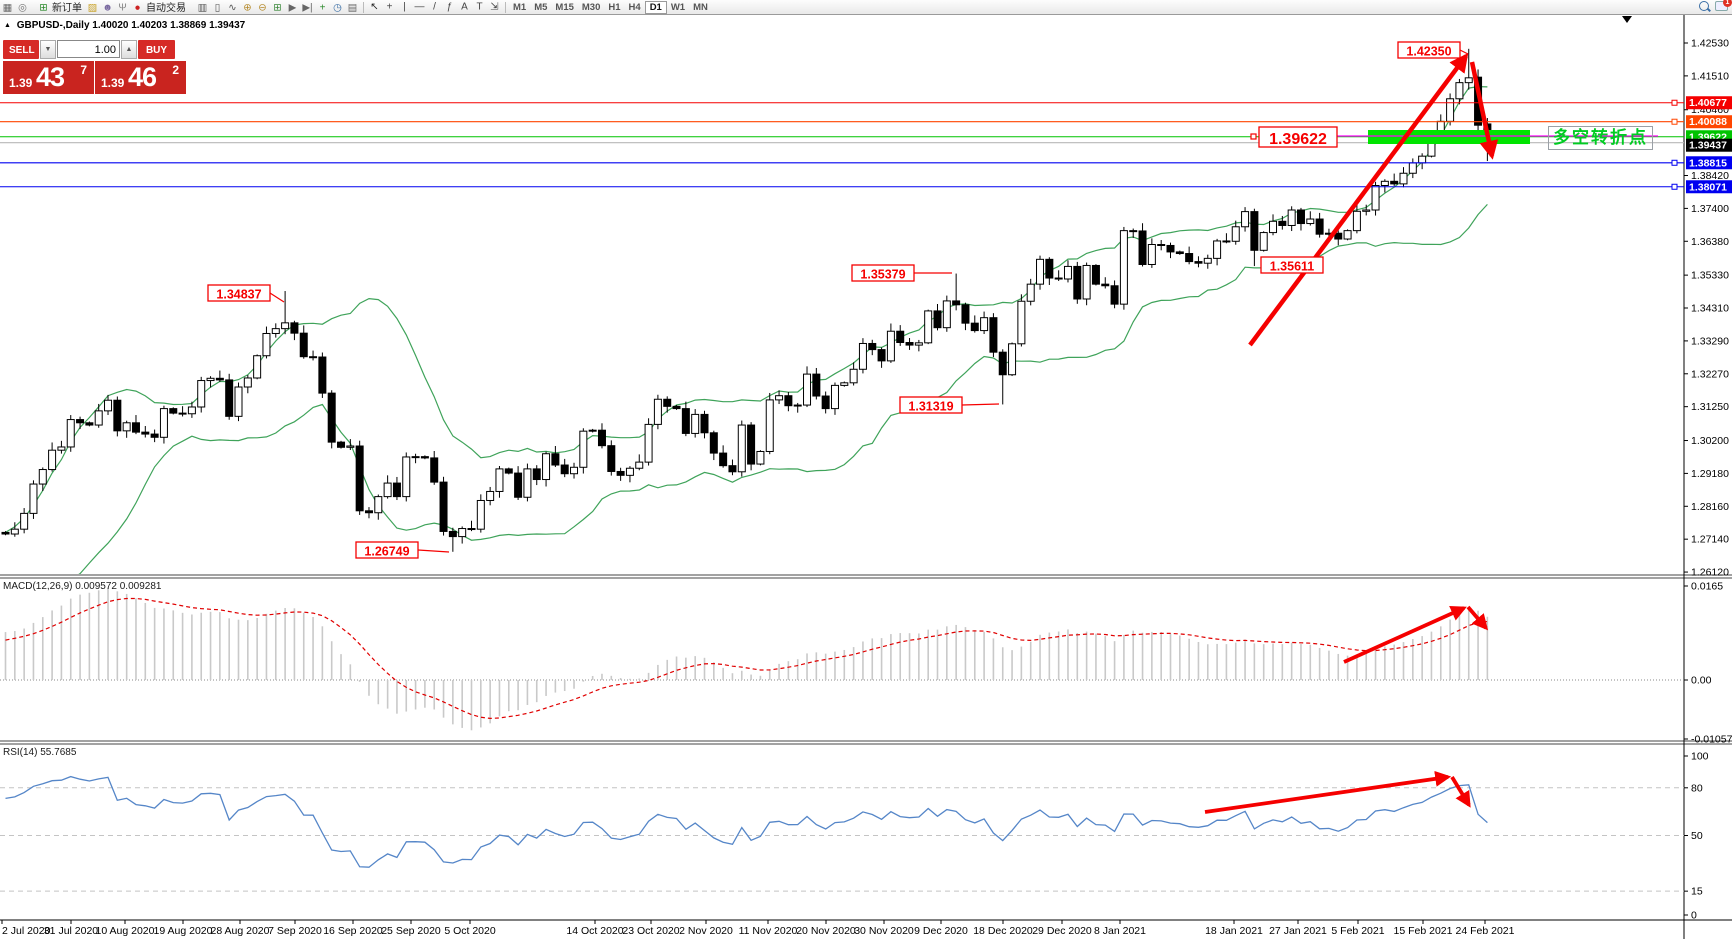  I want to click on toolbar-right: 1, so click(1715, 5).